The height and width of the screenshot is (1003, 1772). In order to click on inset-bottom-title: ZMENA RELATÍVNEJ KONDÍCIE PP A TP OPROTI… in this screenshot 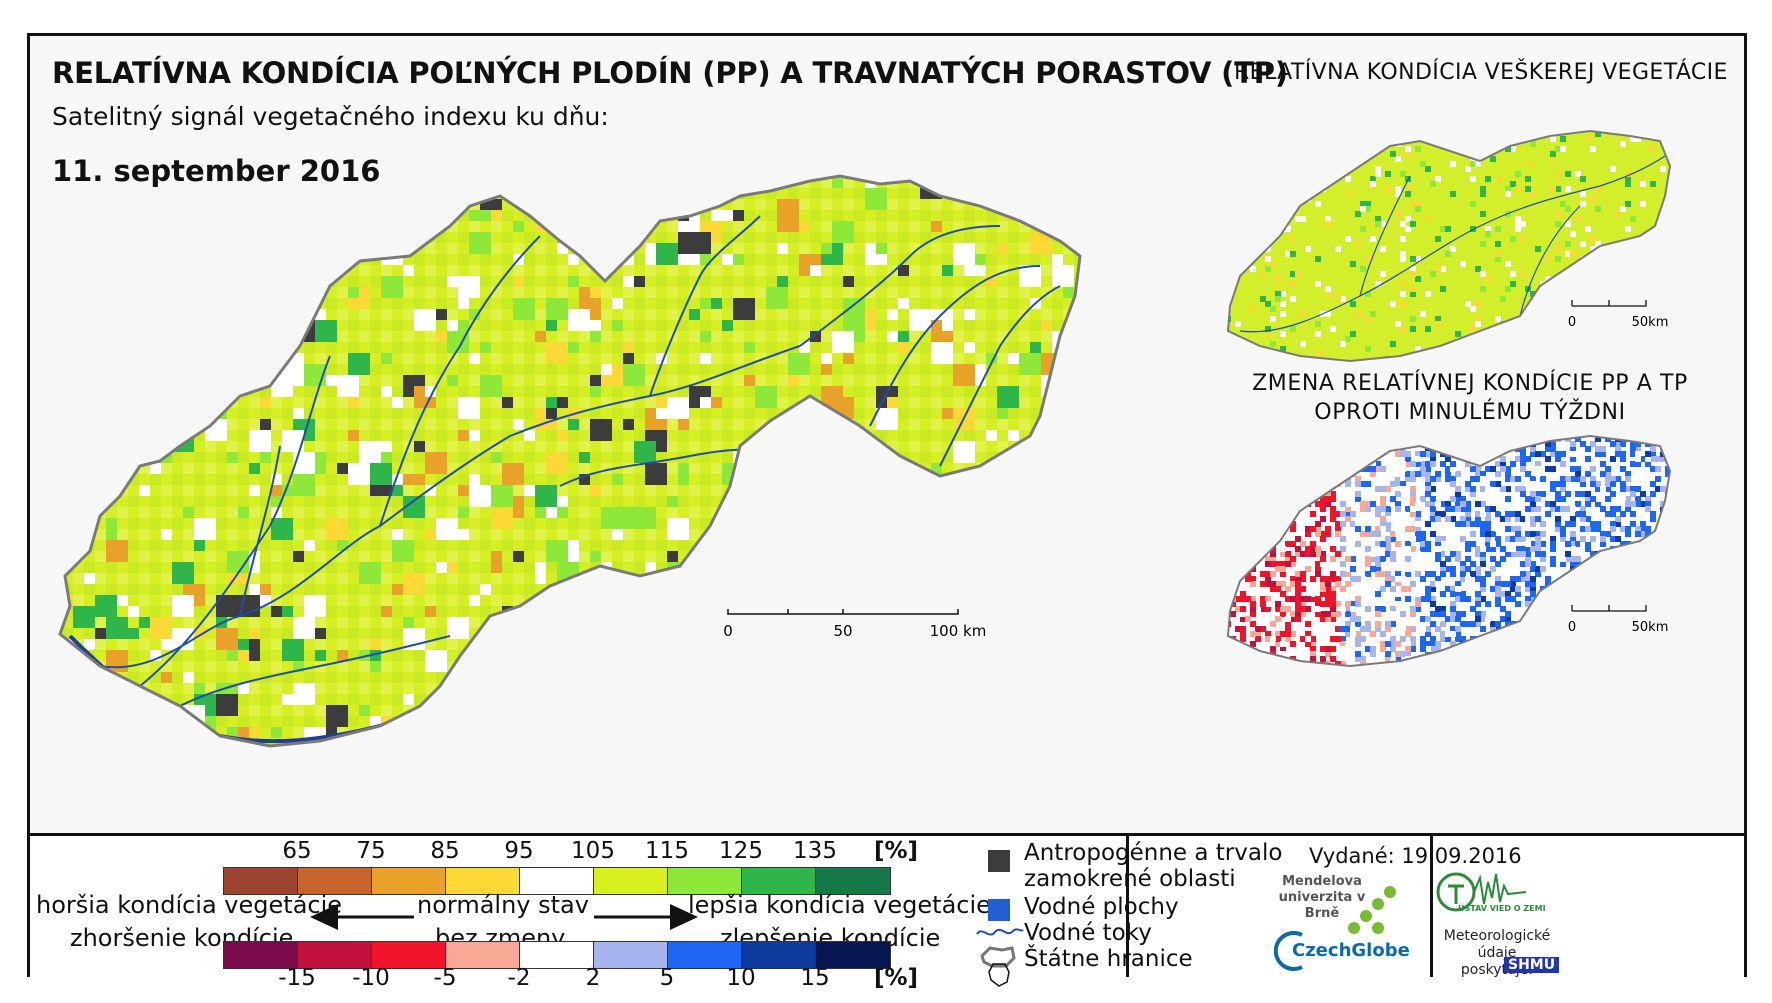, I will do `click(1470, 398)`.